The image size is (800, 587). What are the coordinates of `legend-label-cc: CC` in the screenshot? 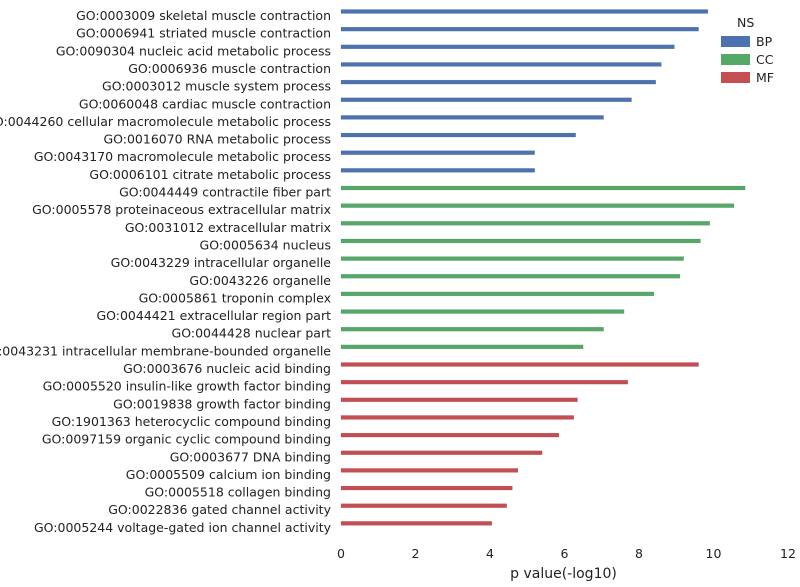 It's located at (765, 59).